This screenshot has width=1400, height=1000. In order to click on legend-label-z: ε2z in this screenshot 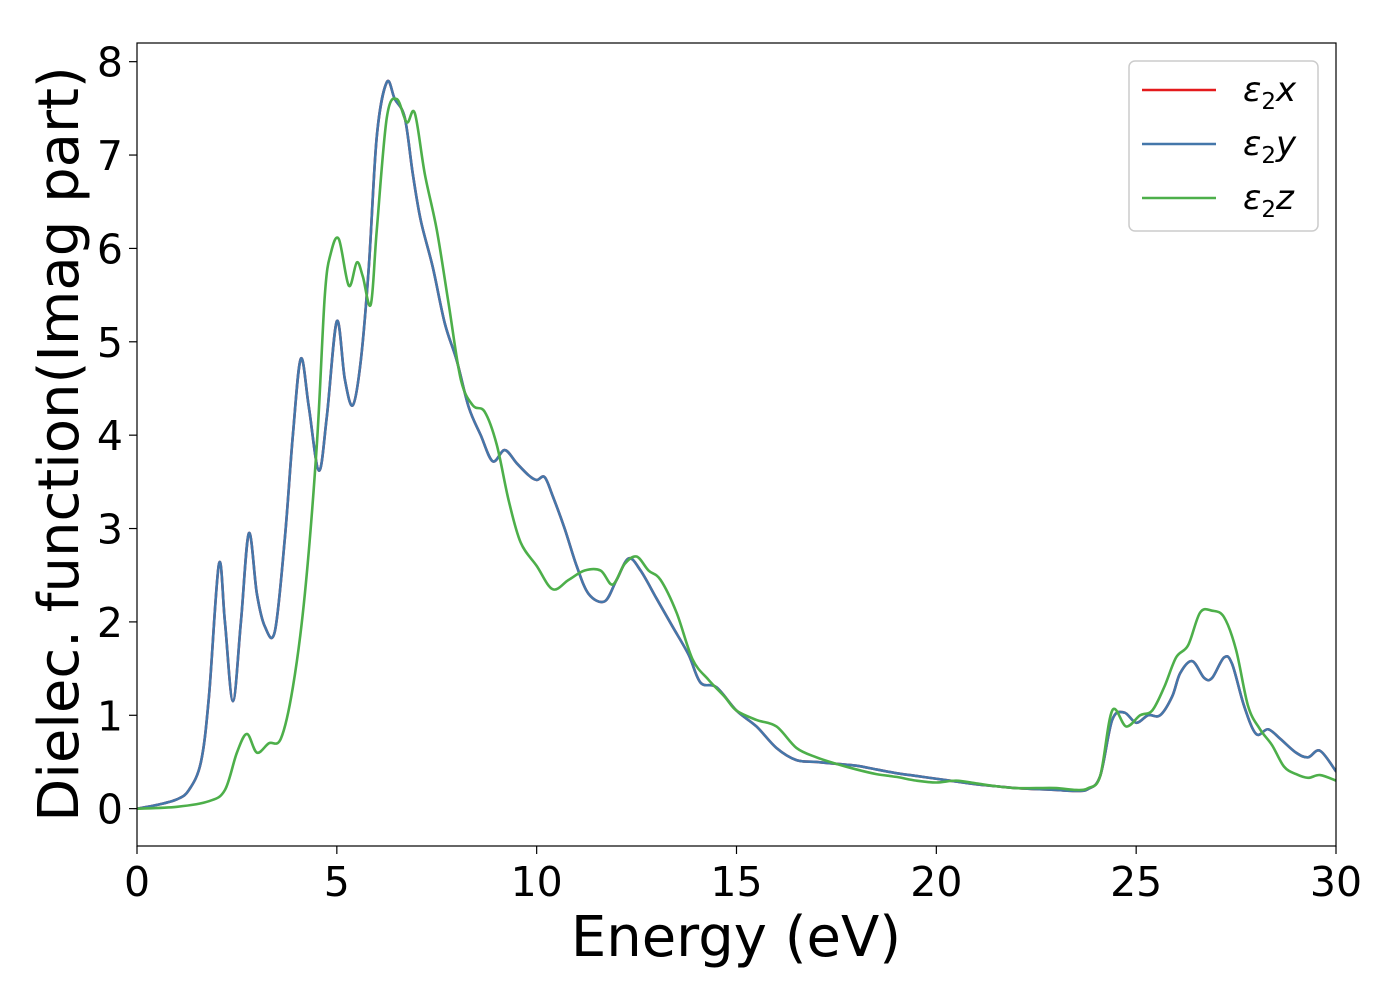, I will do `click(1269, 200)`.